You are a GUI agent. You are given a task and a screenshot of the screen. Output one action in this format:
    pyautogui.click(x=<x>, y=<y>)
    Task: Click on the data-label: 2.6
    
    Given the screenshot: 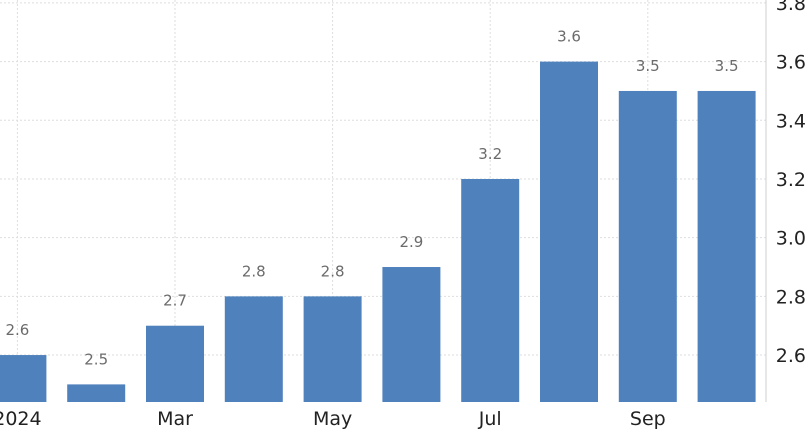 What is the action you would take?
    pyautogui.click(x=17, y=330)
    